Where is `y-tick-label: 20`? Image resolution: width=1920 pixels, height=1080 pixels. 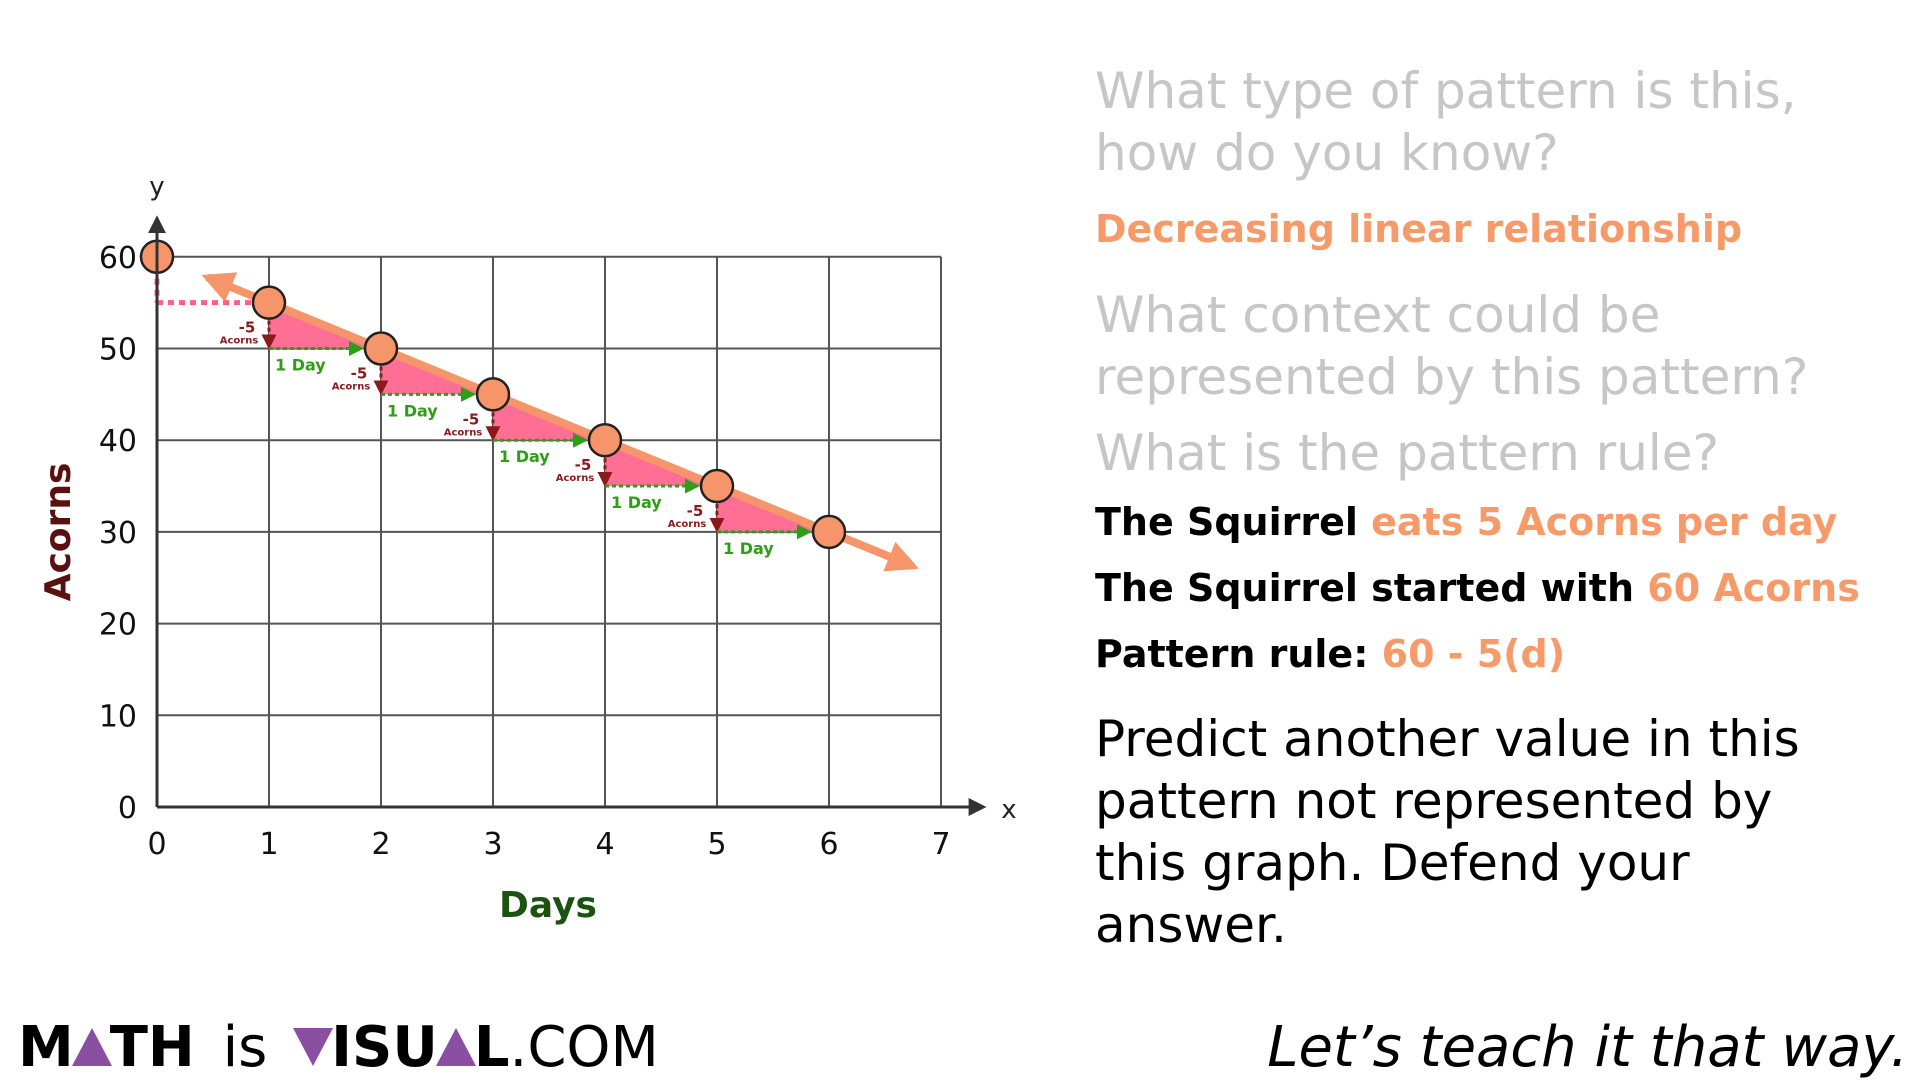 y-tick-label: 20 is located at coordinates (118, 625).